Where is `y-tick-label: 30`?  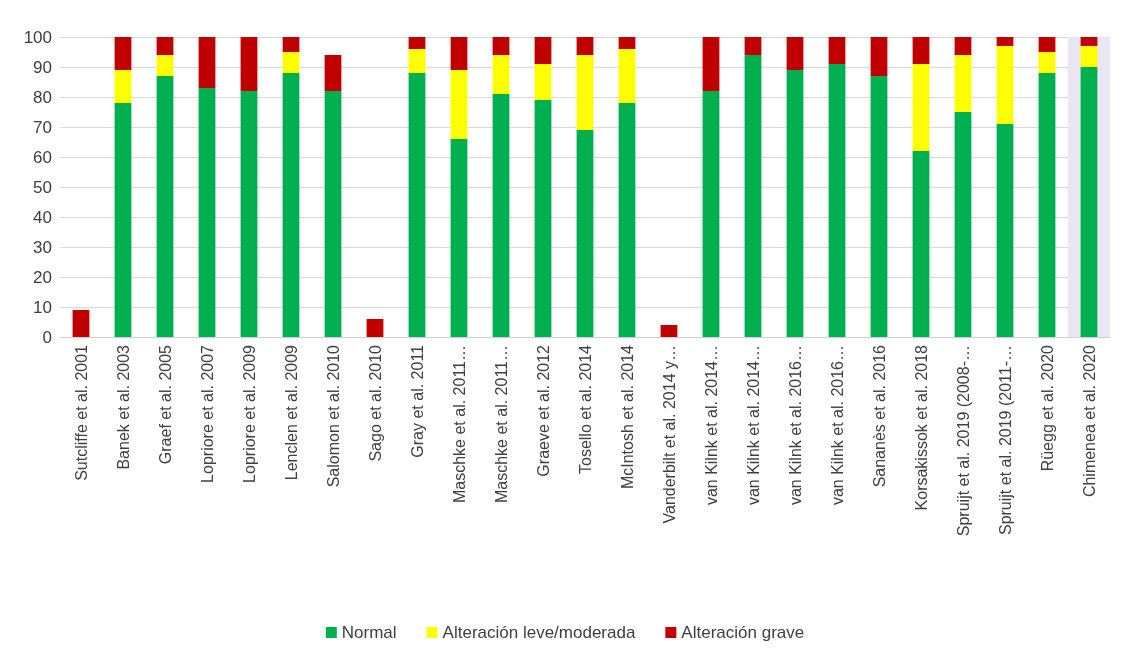
y-tick-label: 30 is located at coordinates (42, 247).